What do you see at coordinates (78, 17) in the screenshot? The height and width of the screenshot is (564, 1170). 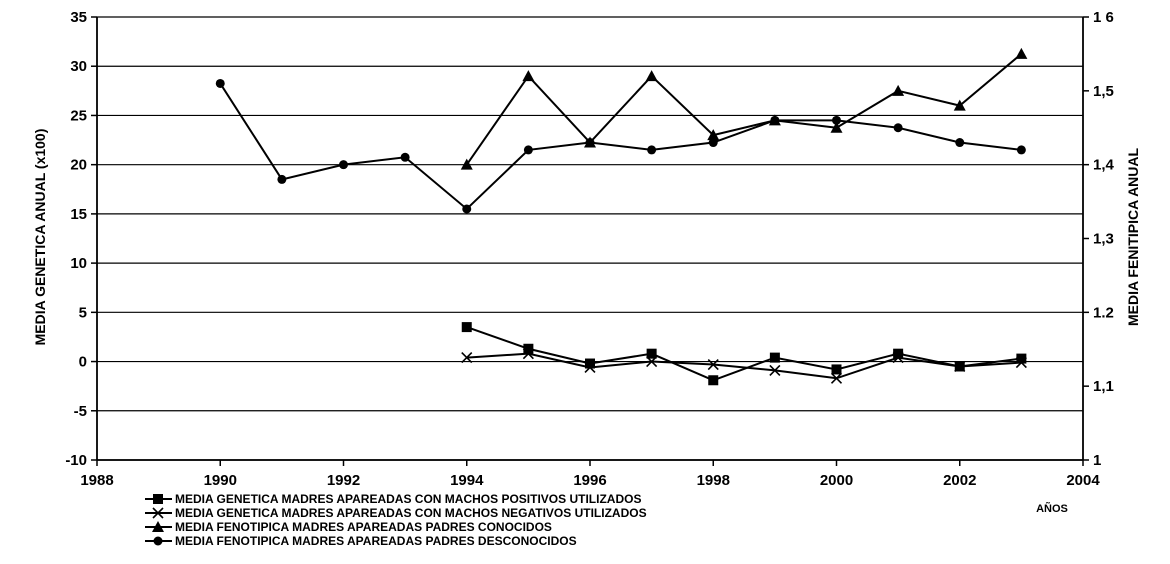 I see `y-left-tick-label: 35` at bounding box center [78, 17].